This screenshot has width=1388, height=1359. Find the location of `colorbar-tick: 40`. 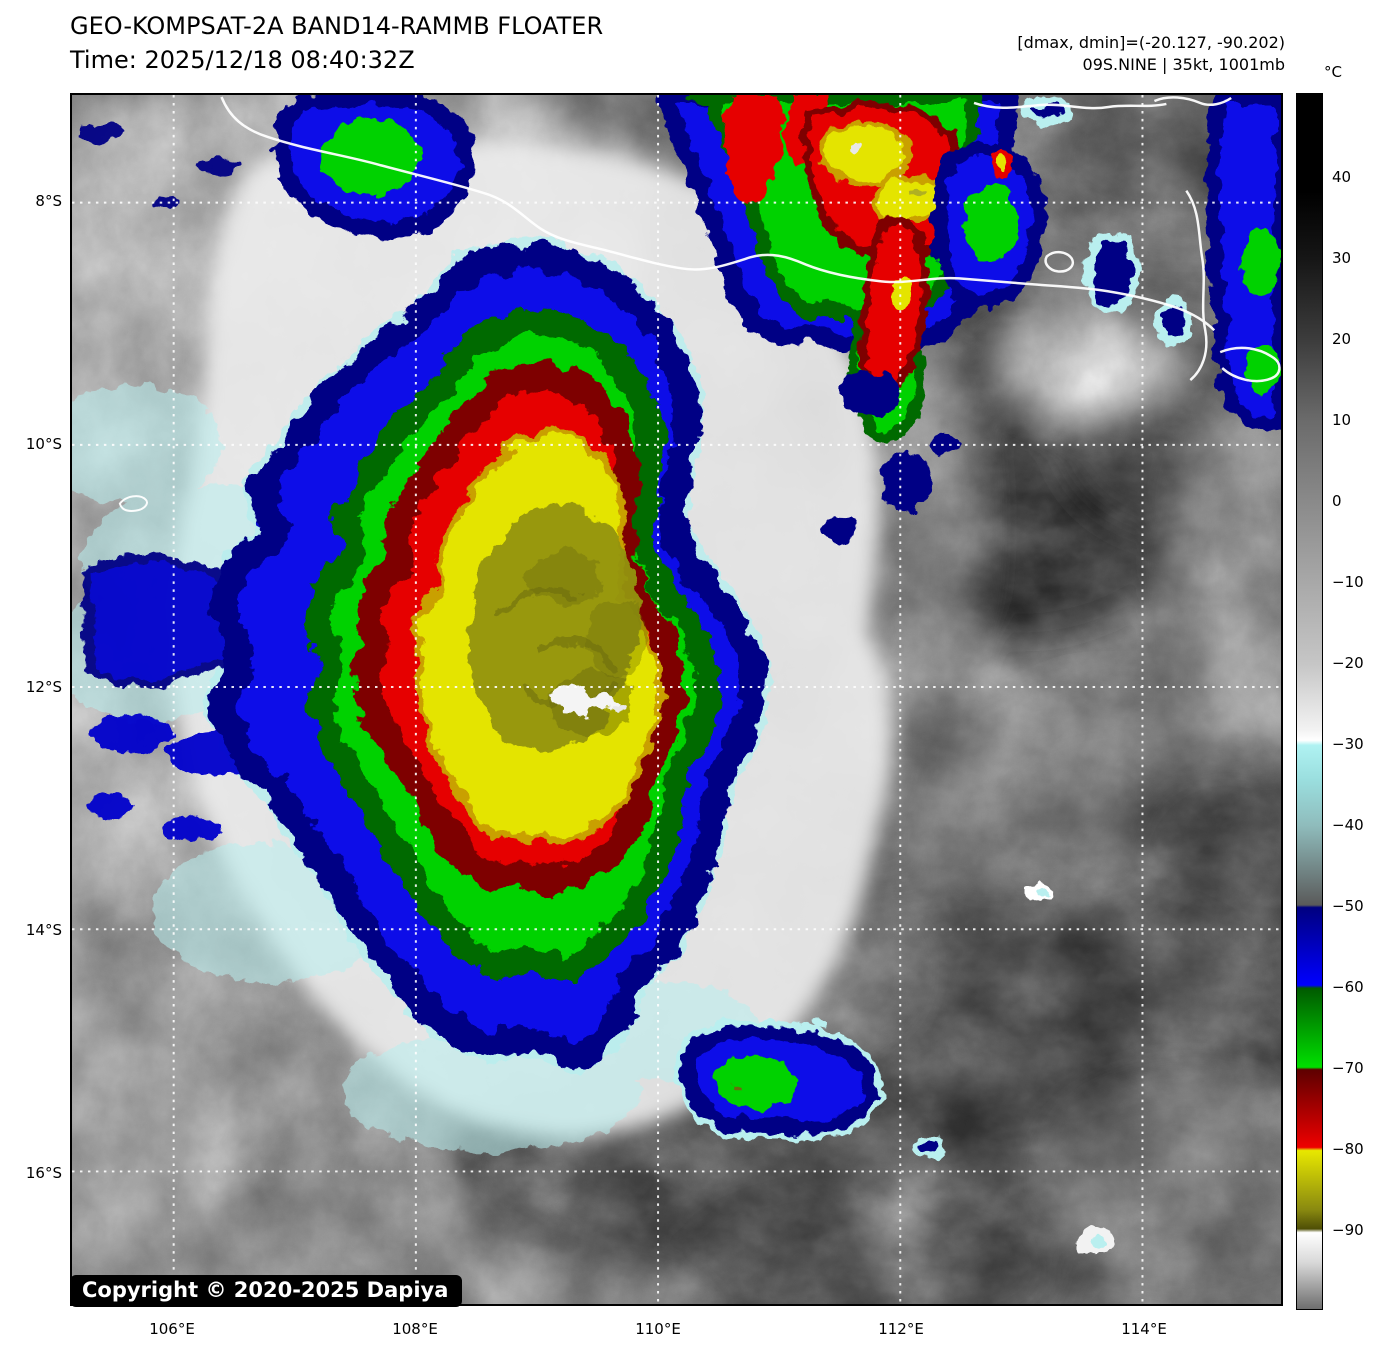

colorbar-tick: 40 is located at coordinates (1342, 177).